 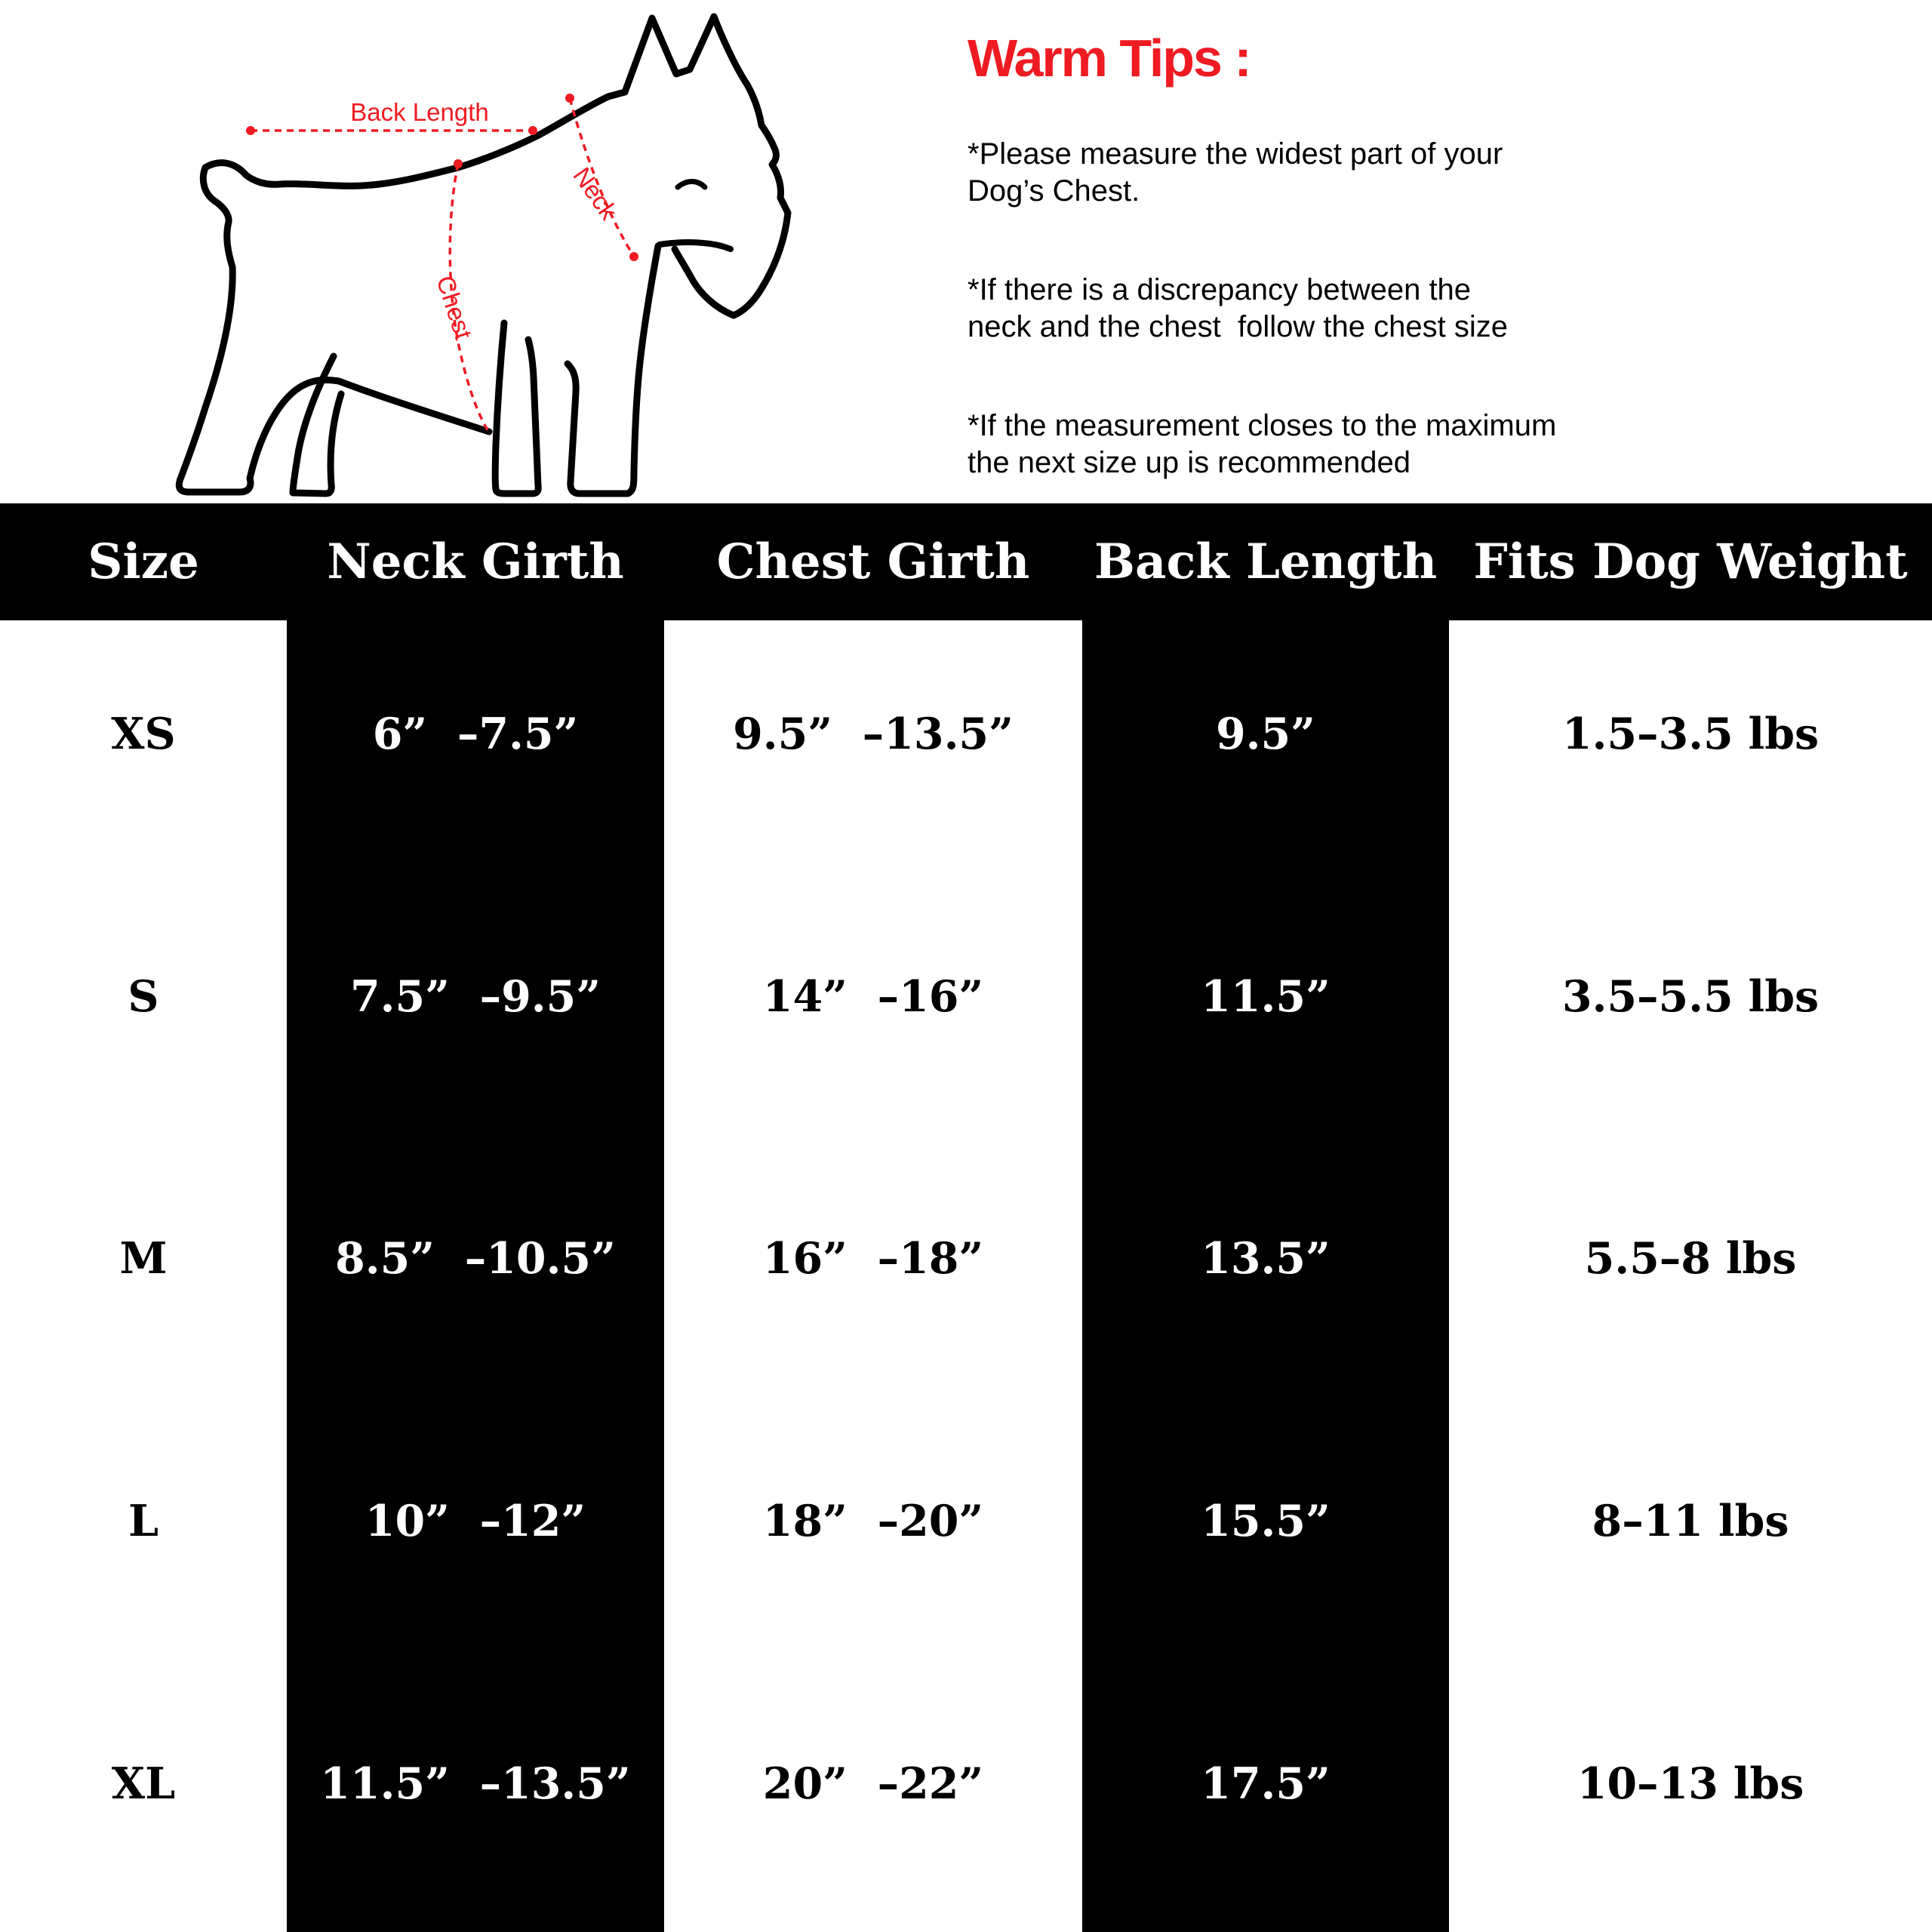 What do you see at coordinates (334, 330) in the screenshot?
I see `dog-rear-leg-outline` at bounding box center [334, 330].